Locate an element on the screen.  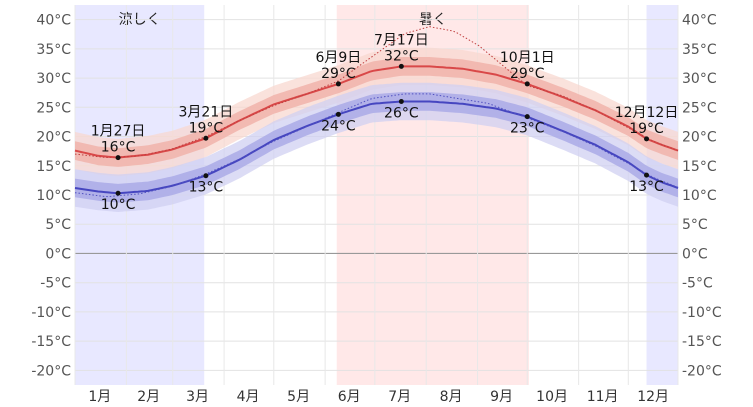
y-tick-left: 15°C is located at coordinates (53, 167).